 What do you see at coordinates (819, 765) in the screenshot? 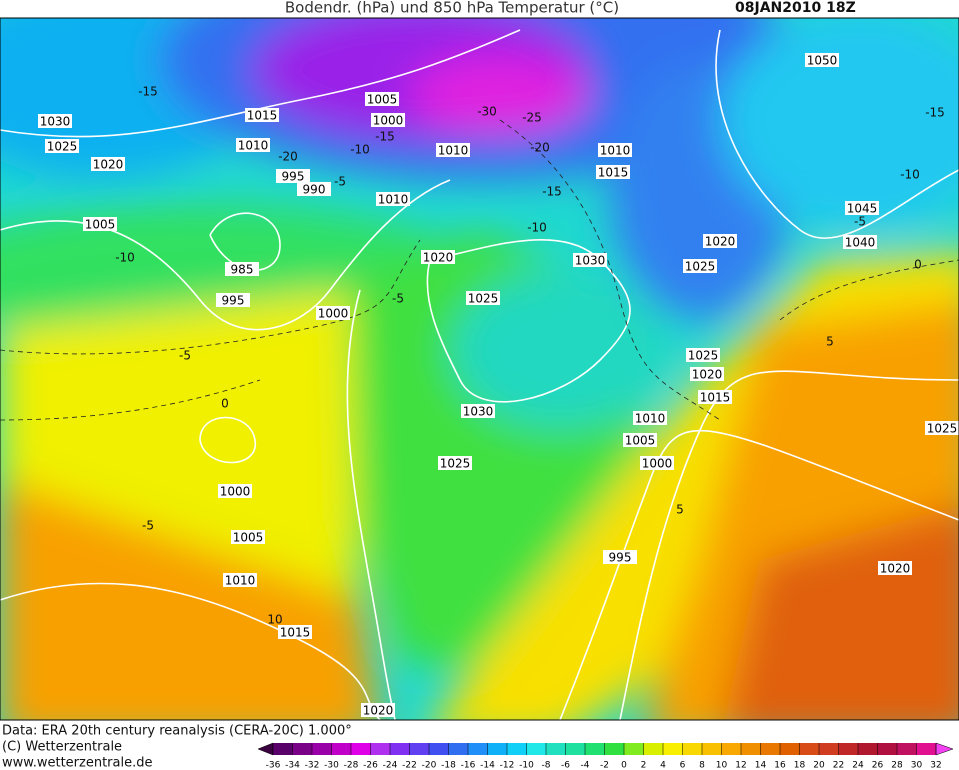
I see `colorbar-tick-label: 20` at bounding box center [819, 765].